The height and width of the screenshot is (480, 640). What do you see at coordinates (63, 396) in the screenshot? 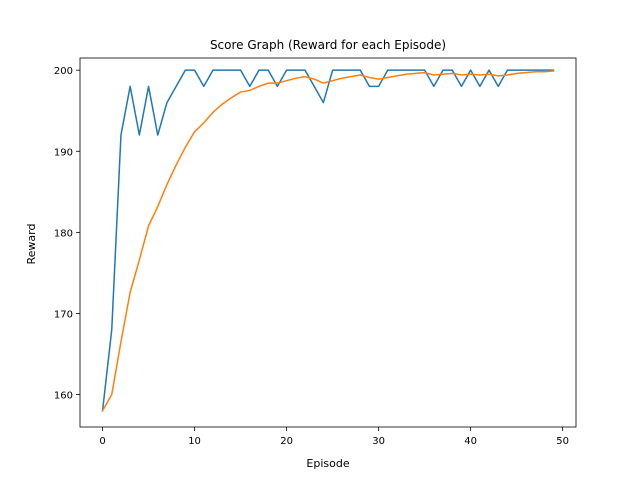
I see `y-tick-label: 160` at bounding box center [63, 396].